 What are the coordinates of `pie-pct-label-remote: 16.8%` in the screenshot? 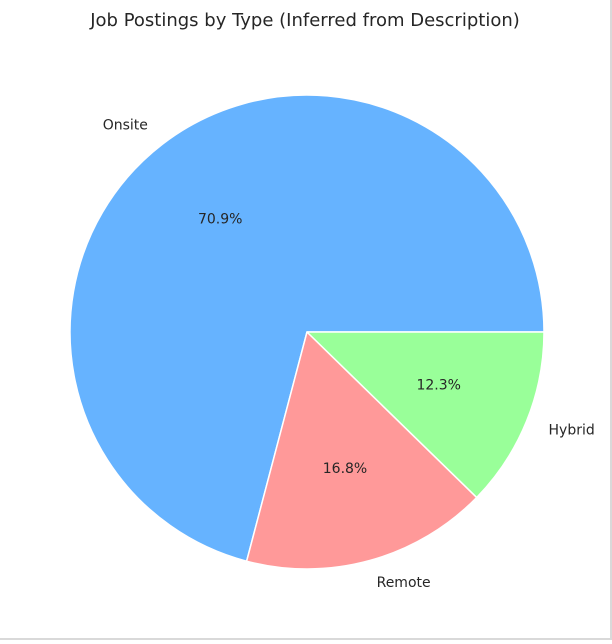 It's located at (345, 469).